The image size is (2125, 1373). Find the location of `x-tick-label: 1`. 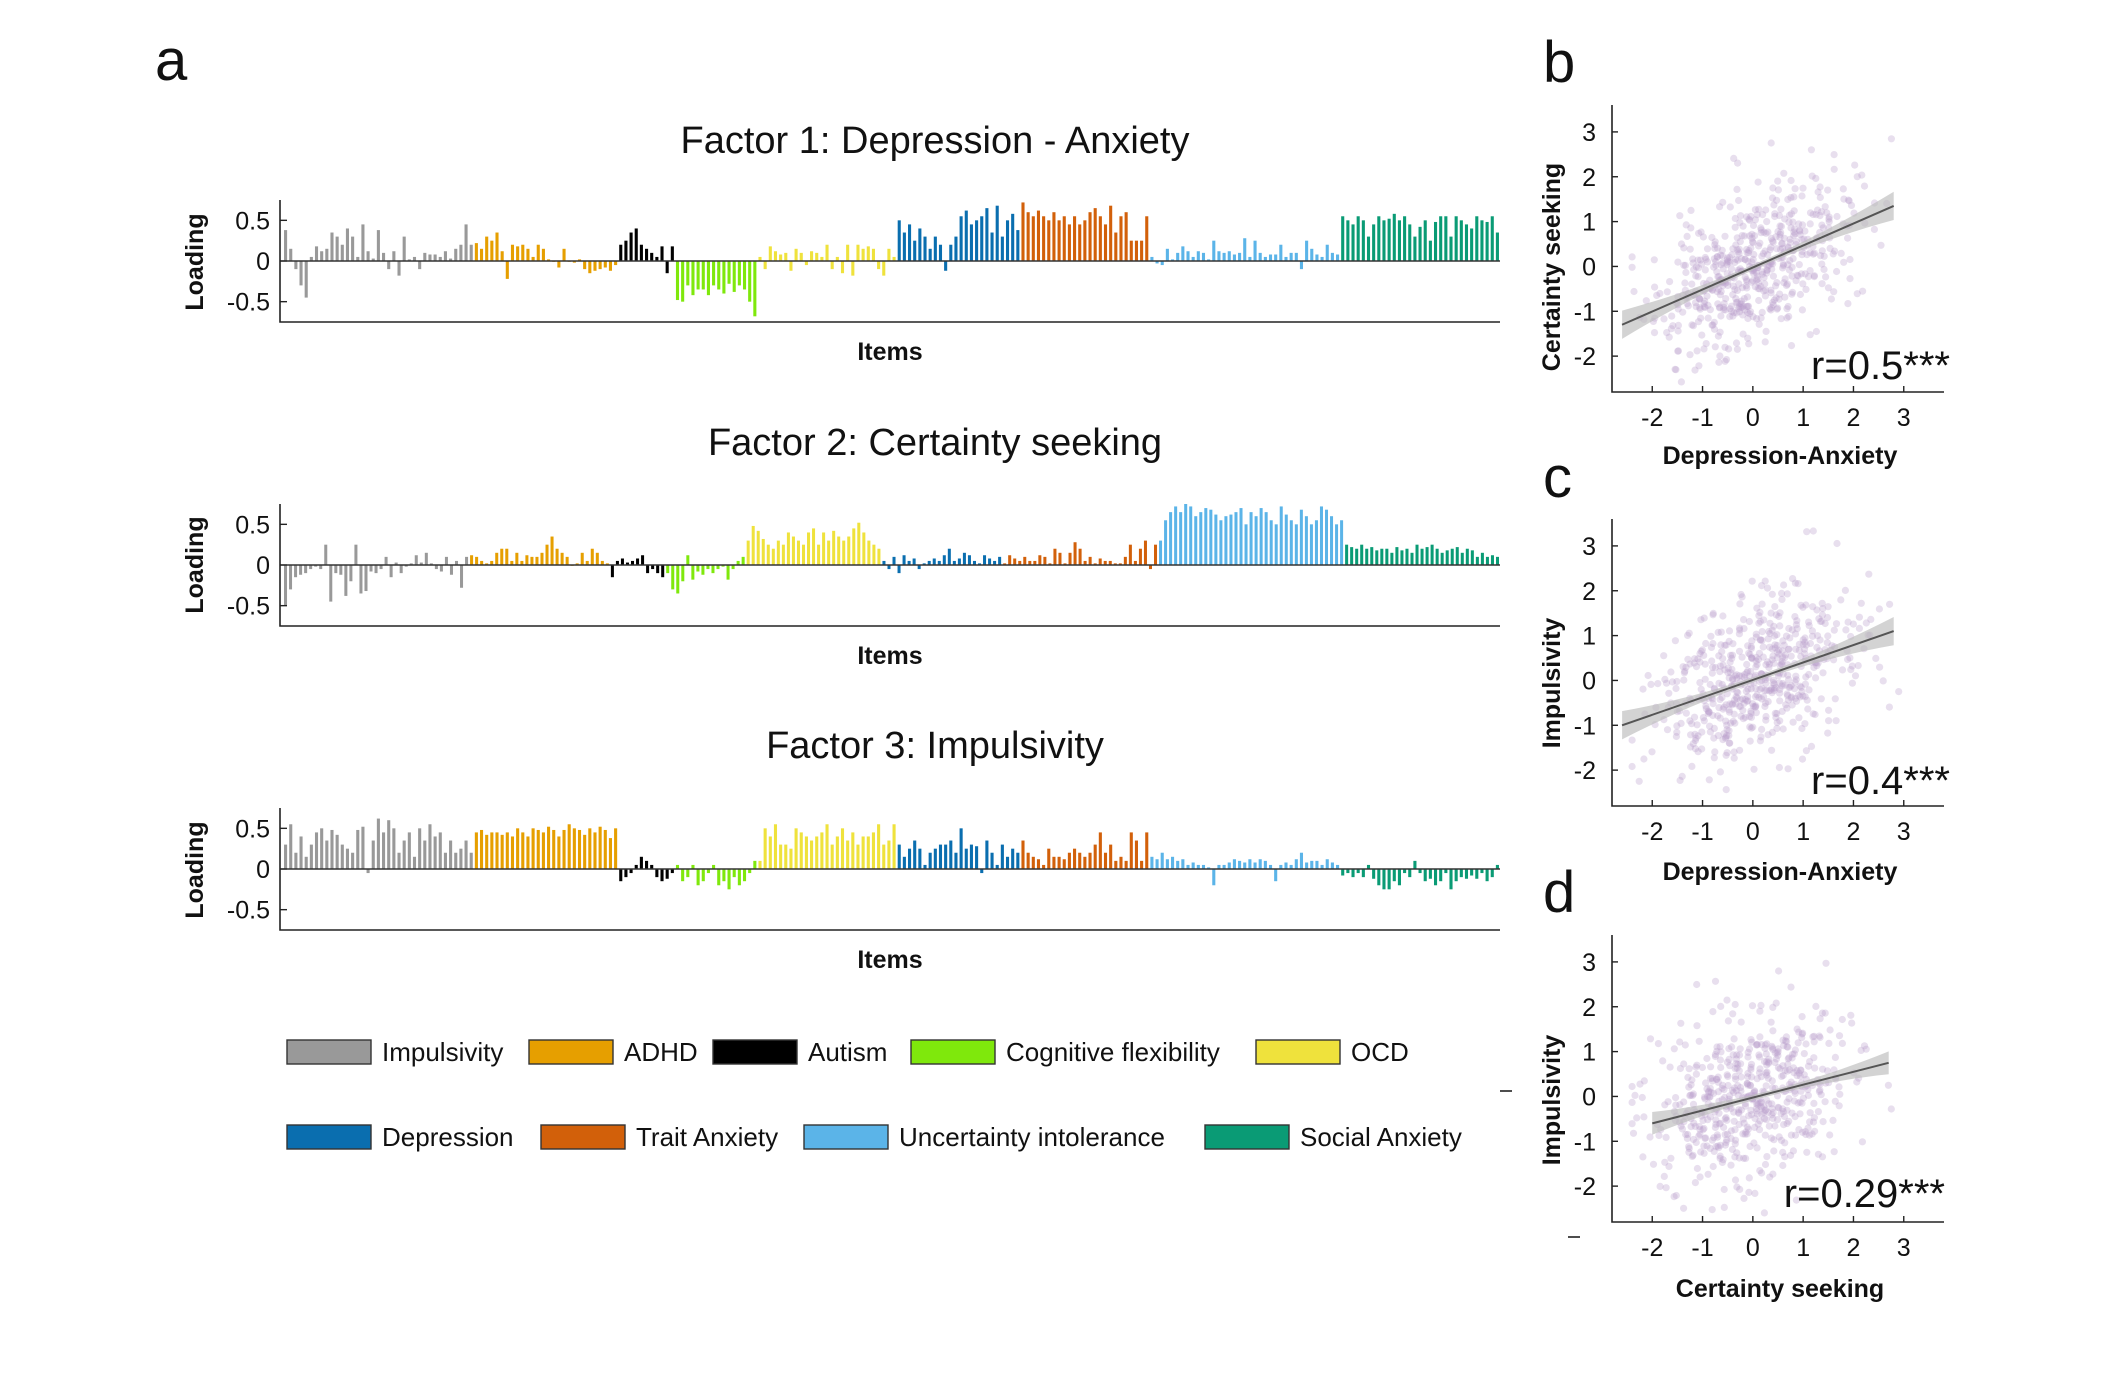

x-tick-label: 1 is located at coordinates (1803, 1248).